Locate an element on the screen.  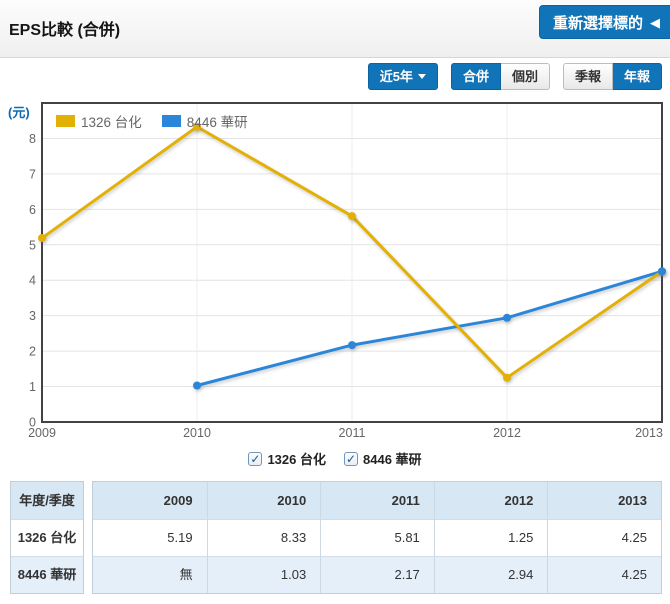
legend-item: 1326 台化 is located at coordinates (99, 121).